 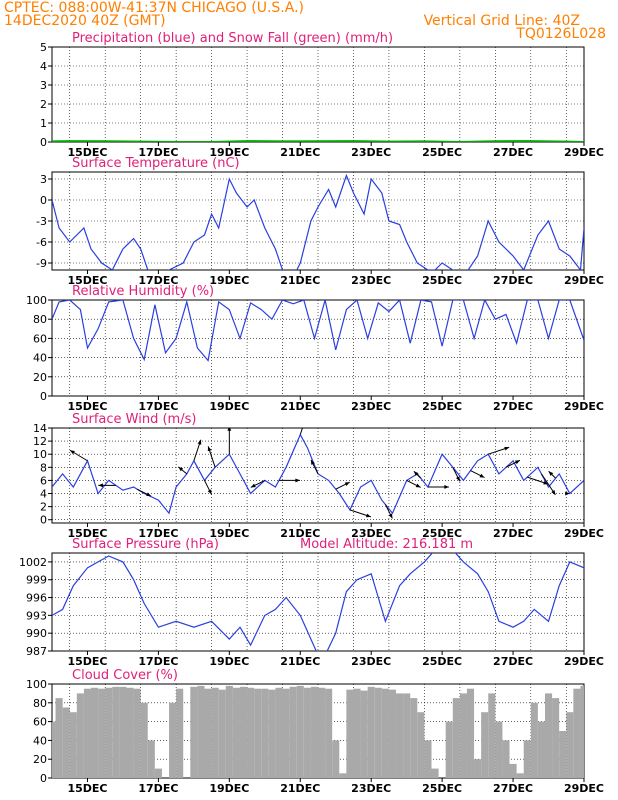 I want to click on series-line-green, so click(x=318, y=141).